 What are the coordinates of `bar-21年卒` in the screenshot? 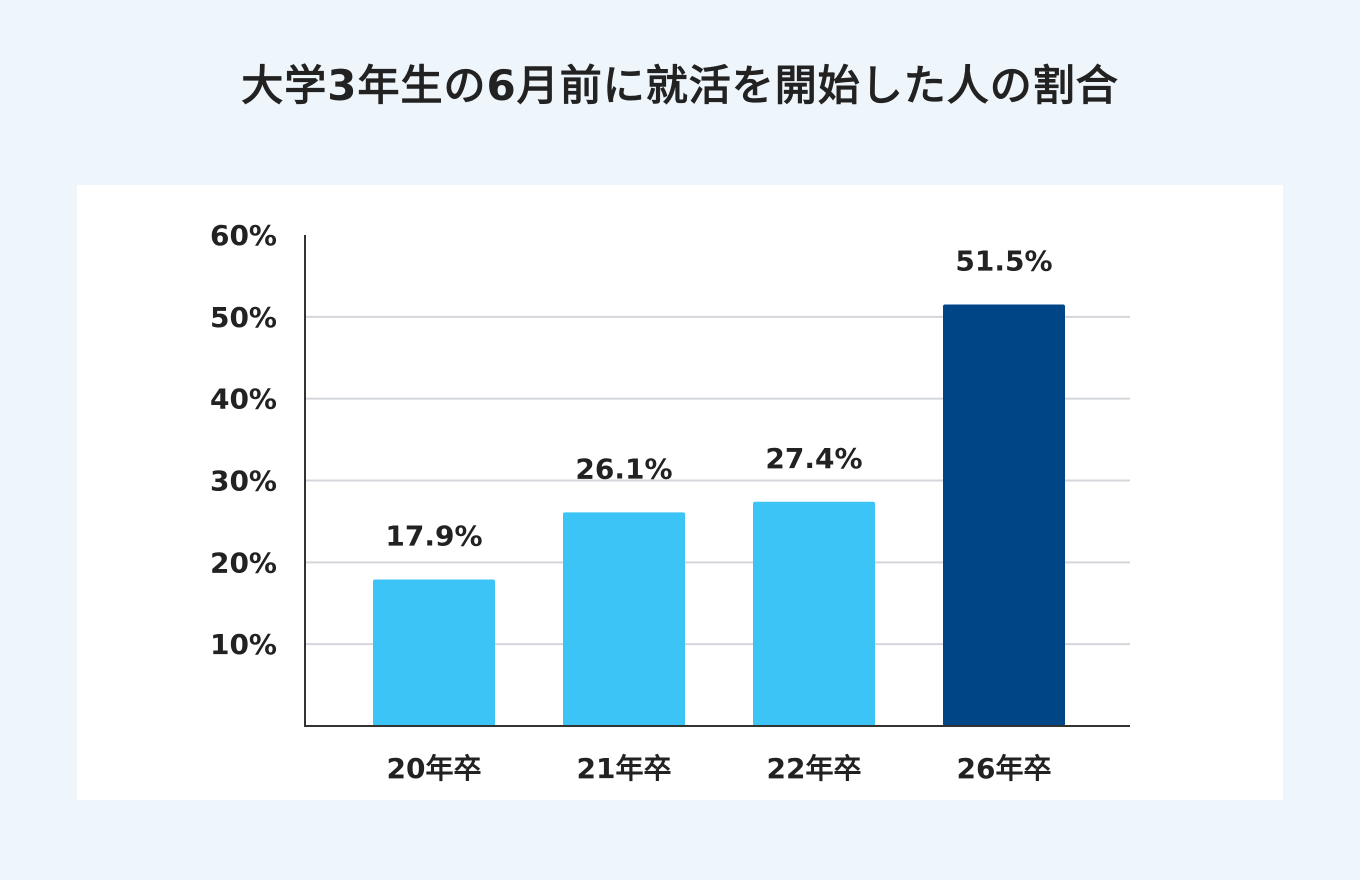 It's located at (624, 619).